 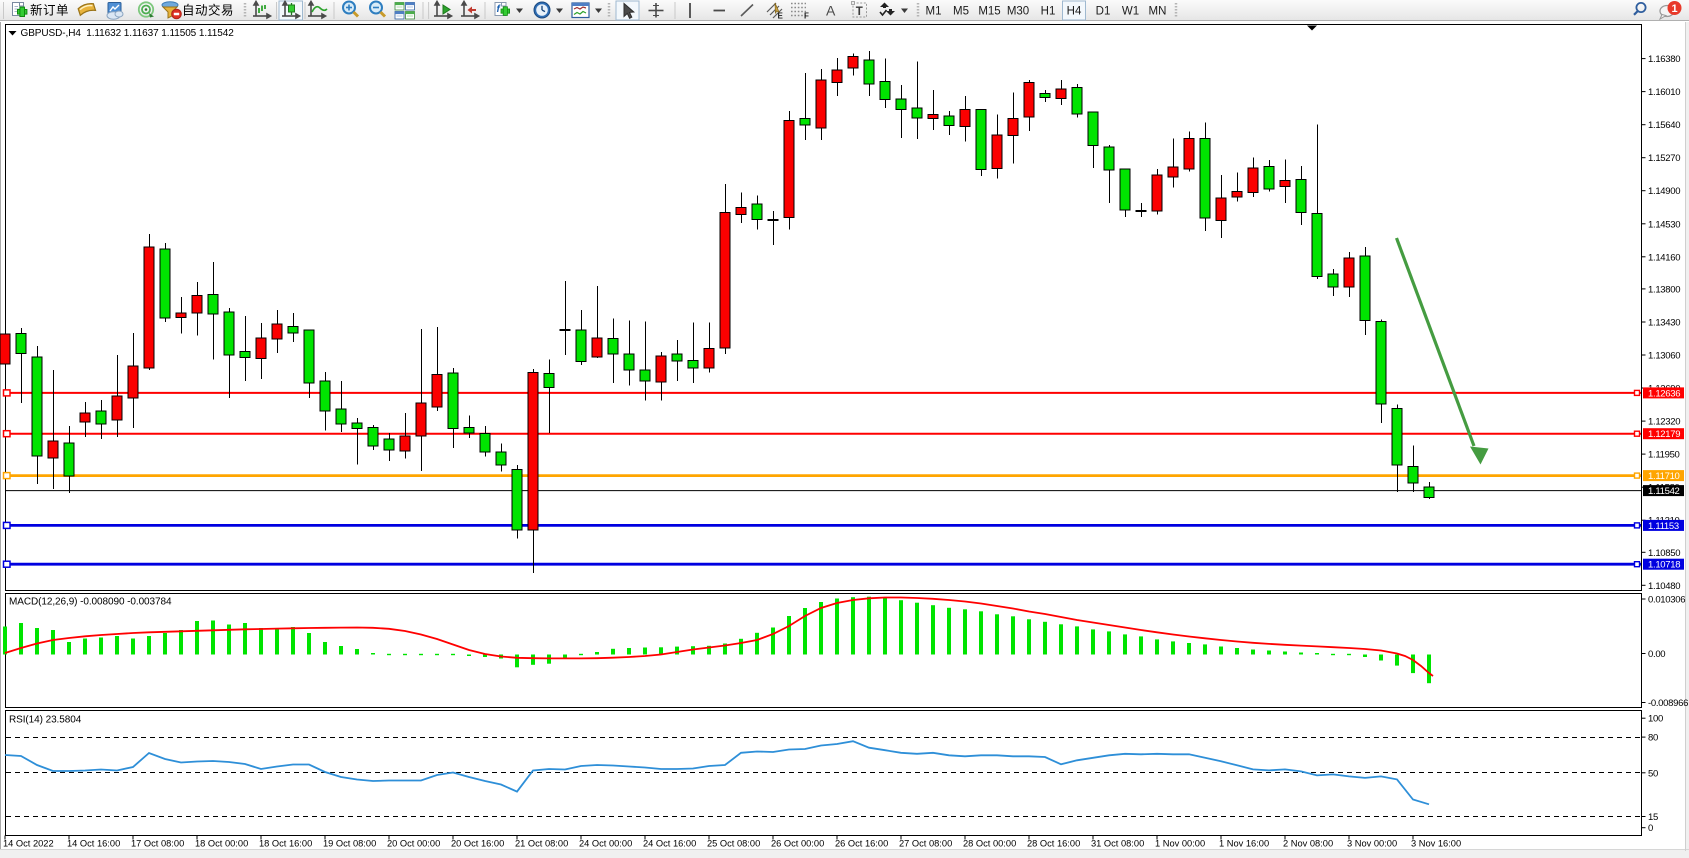 I want to click on svg-text: 1.13430, so click(x=1664, y=323).